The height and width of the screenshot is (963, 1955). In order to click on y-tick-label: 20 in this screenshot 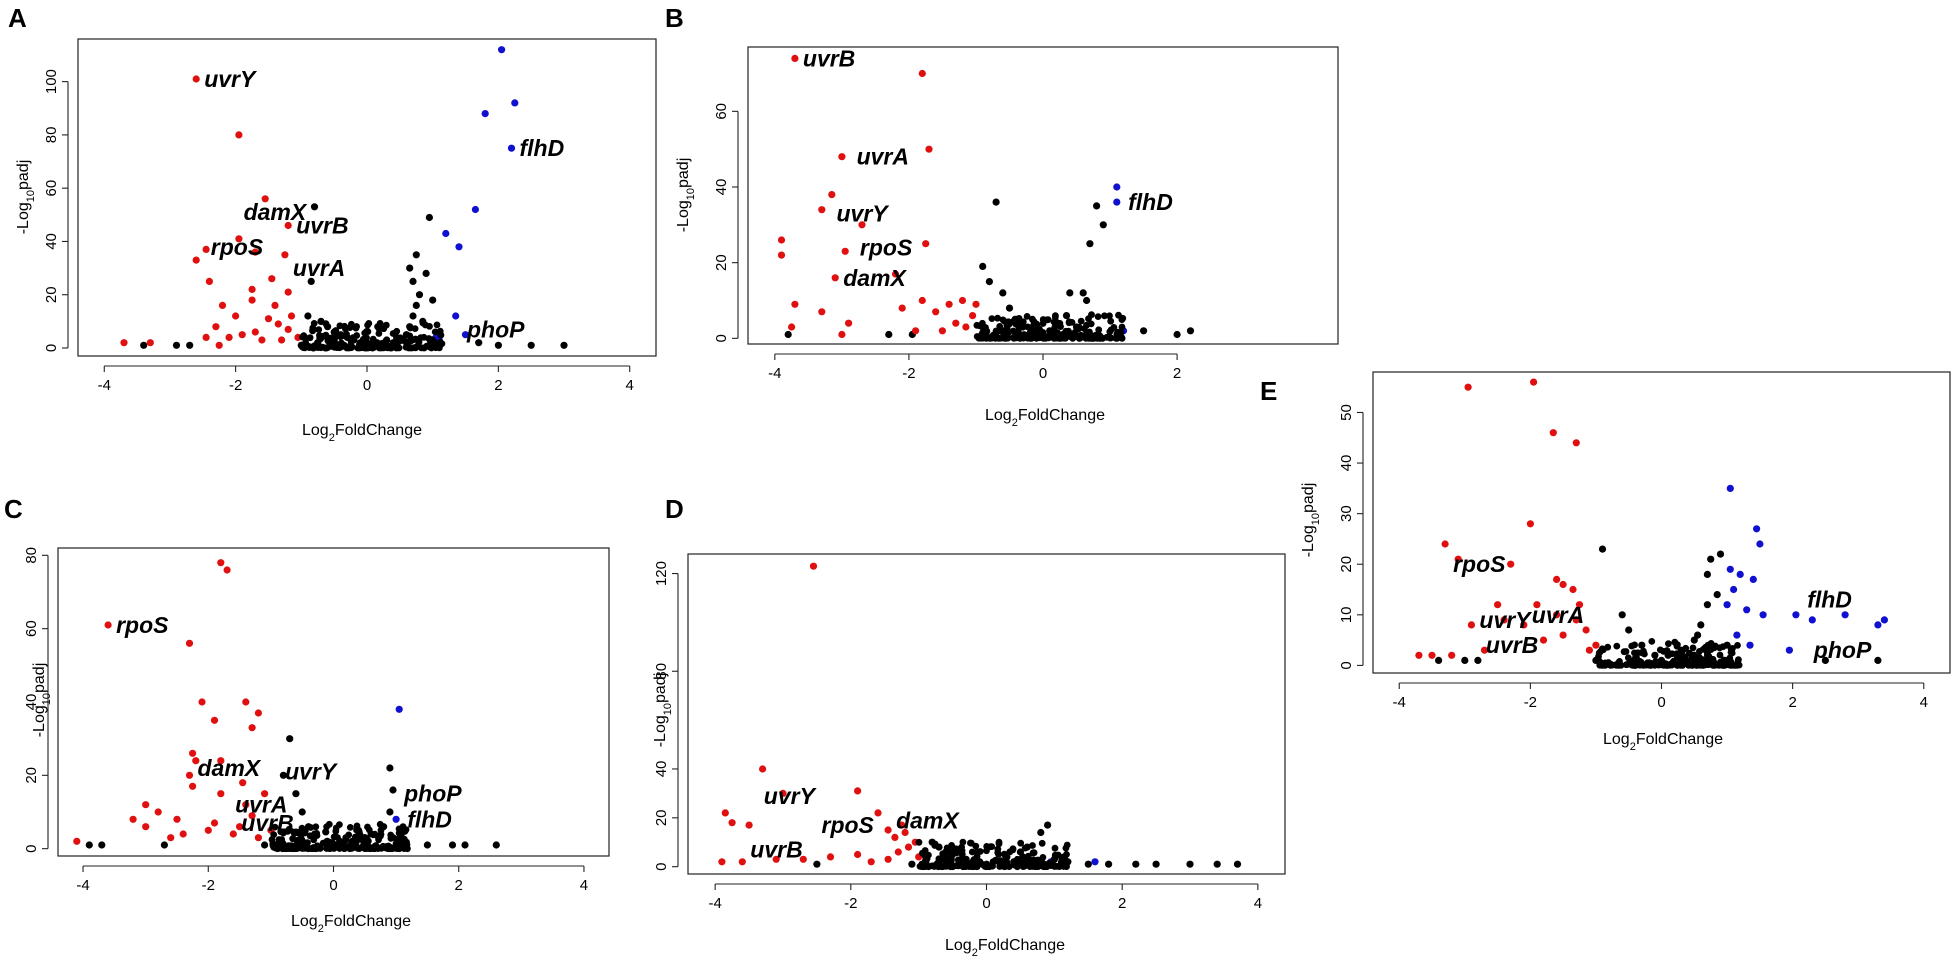, I will do `click(661, 817)`.